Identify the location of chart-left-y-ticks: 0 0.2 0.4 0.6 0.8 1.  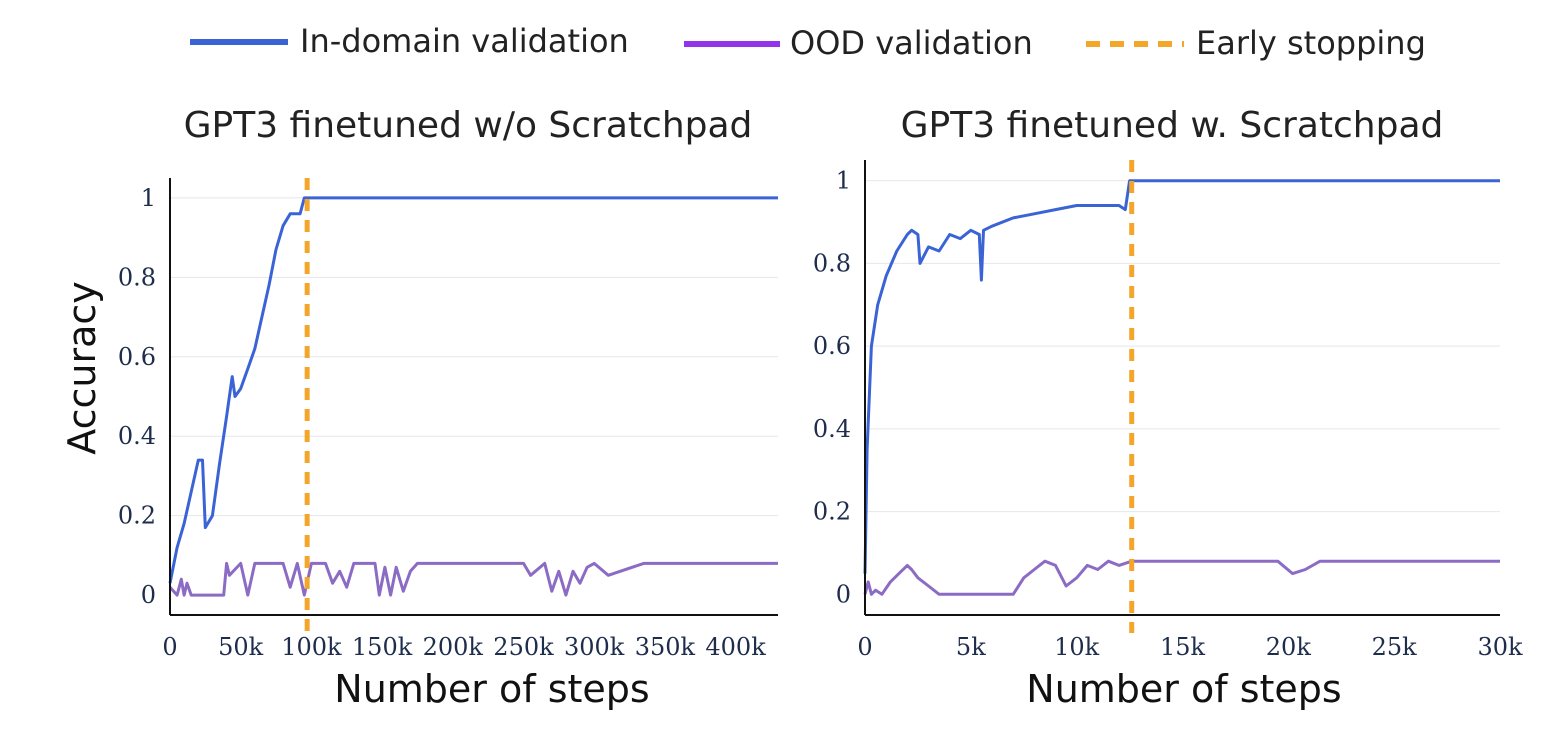
(137, 396).